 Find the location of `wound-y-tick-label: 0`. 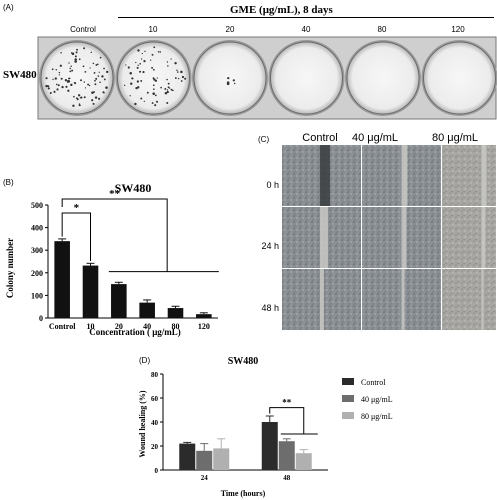

wound-y-tick-label: 0 is located at coordinates (157, 471).